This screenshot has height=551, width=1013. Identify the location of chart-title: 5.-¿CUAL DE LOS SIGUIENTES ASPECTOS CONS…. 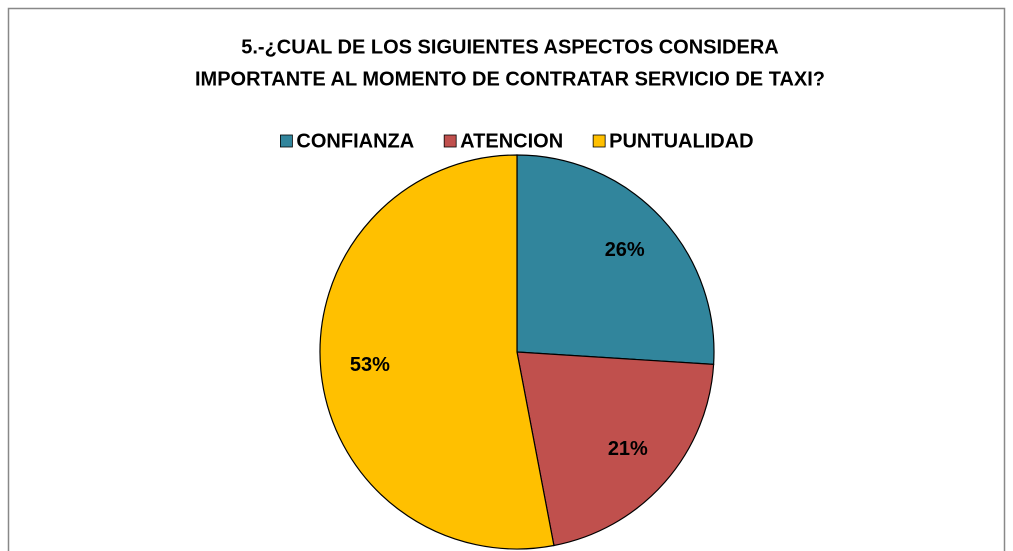
(509, 47).